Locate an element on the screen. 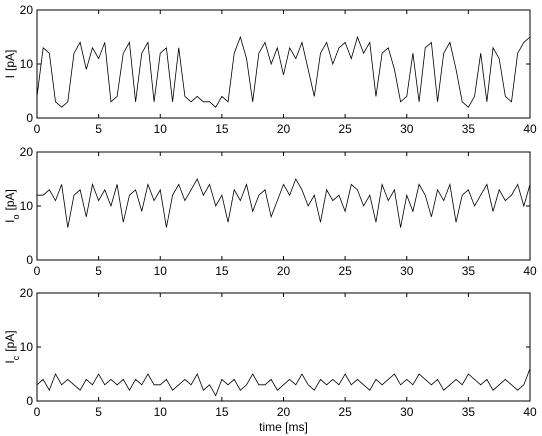  y-axis-label: I [pA] is located at coordinates (10, 64).